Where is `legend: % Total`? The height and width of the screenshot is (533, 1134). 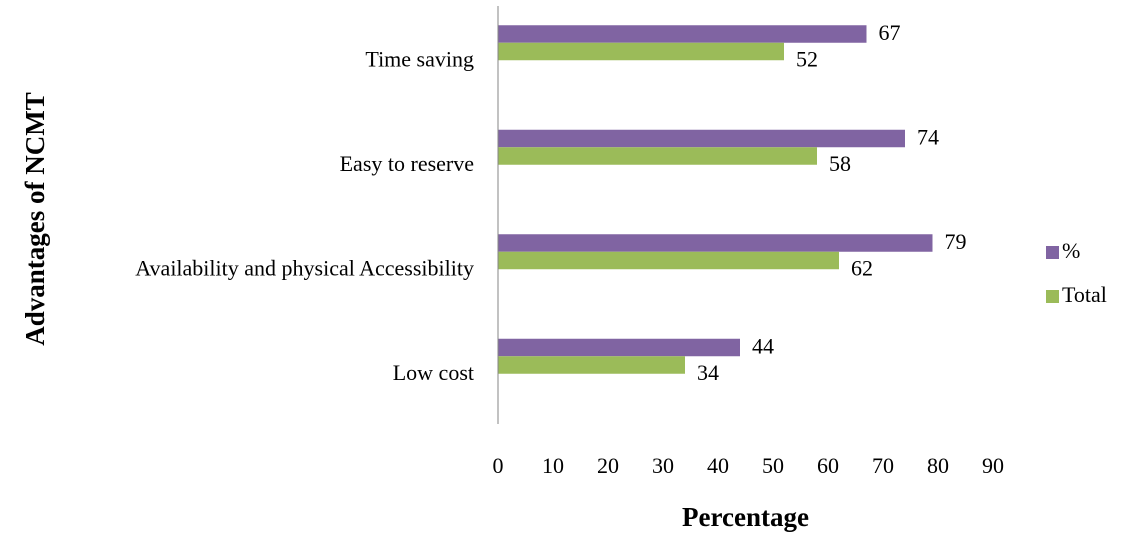 legend: % Total is located at coordinates (1076, 272).